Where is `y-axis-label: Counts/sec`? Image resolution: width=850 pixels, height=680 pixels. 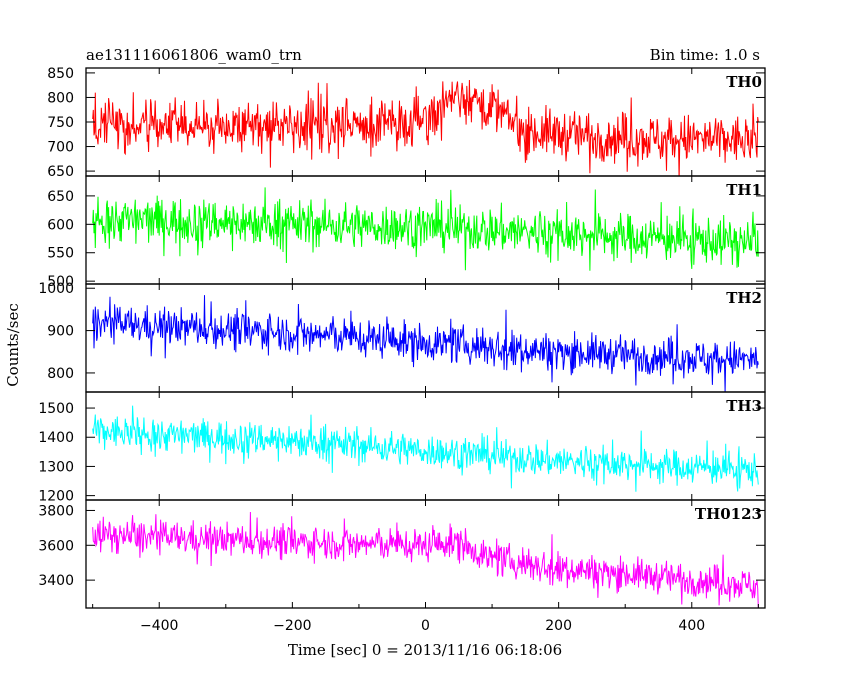 y-axis-label: Counts/sec is located at coordinates (13, 345).